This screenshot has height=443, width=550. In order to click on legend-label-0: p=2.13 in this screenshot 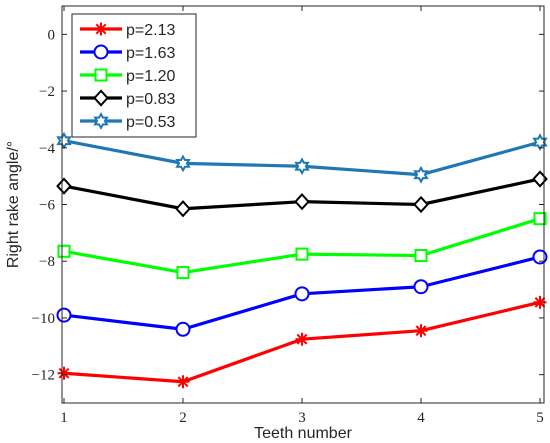, I will do `click(150, 30)`.